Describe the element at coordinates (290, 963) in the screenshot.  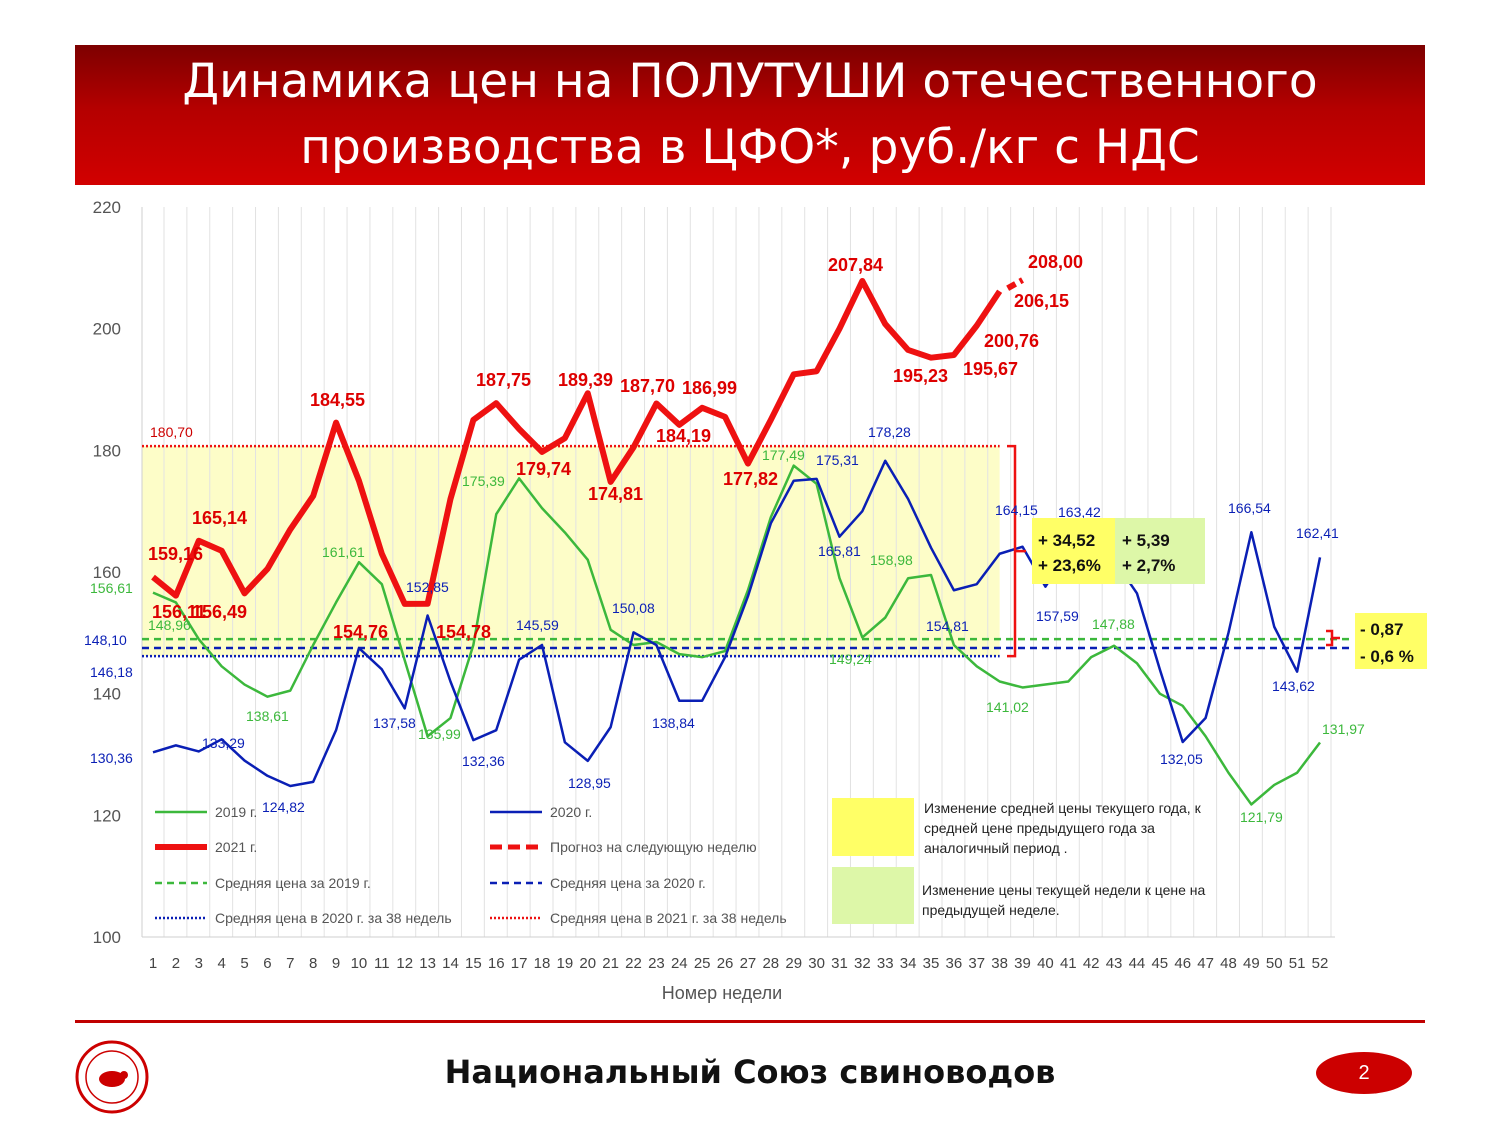
I see `x-tick-label: 7` at that location.